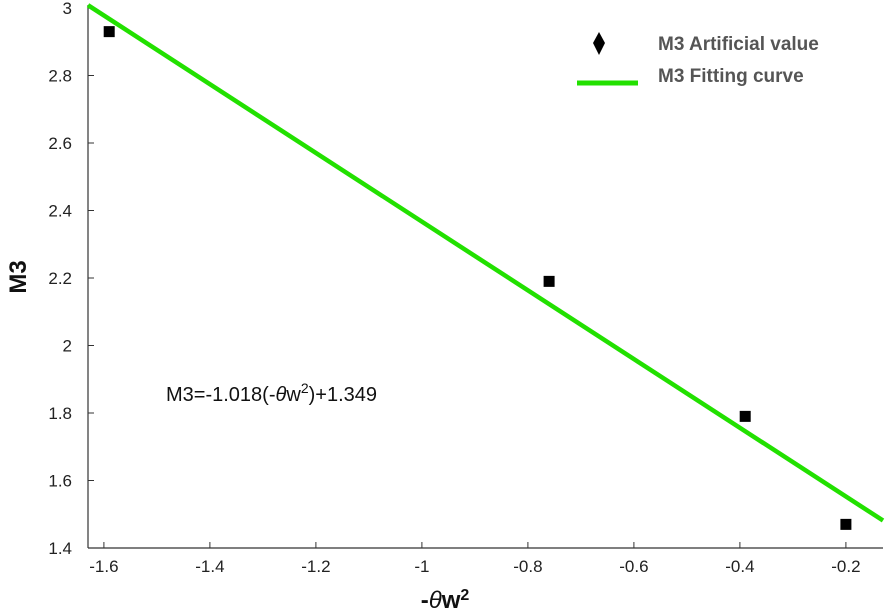 Image resolution: width=886 pixels, height=615 pixels. Describe the element at coordinates (60, 548) in the screenshot. I see `y-tick-label: 1.4` at that location.